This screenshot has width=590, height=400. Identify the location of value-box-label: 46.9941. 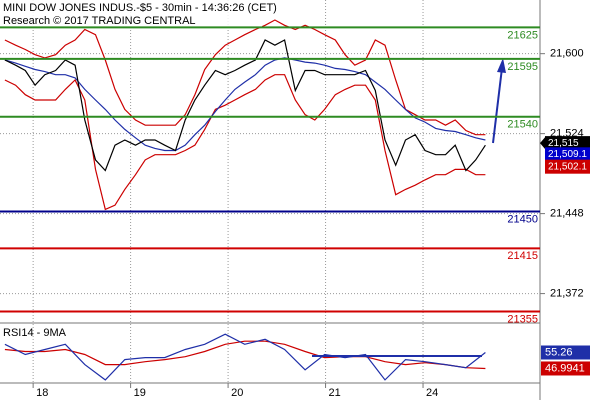
(565, 368).